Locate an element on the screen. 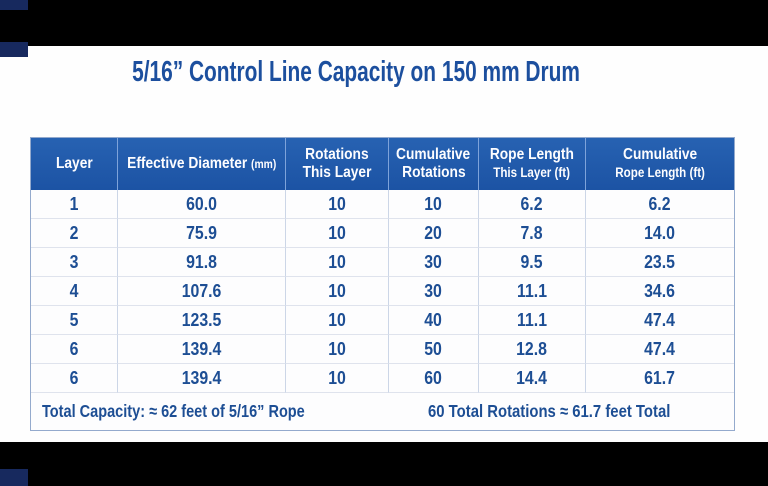 This screenshot has width=768, height=486. table-row: 1 60.0 10 10 6.2 6.2 is located at coordinates (382, 204).